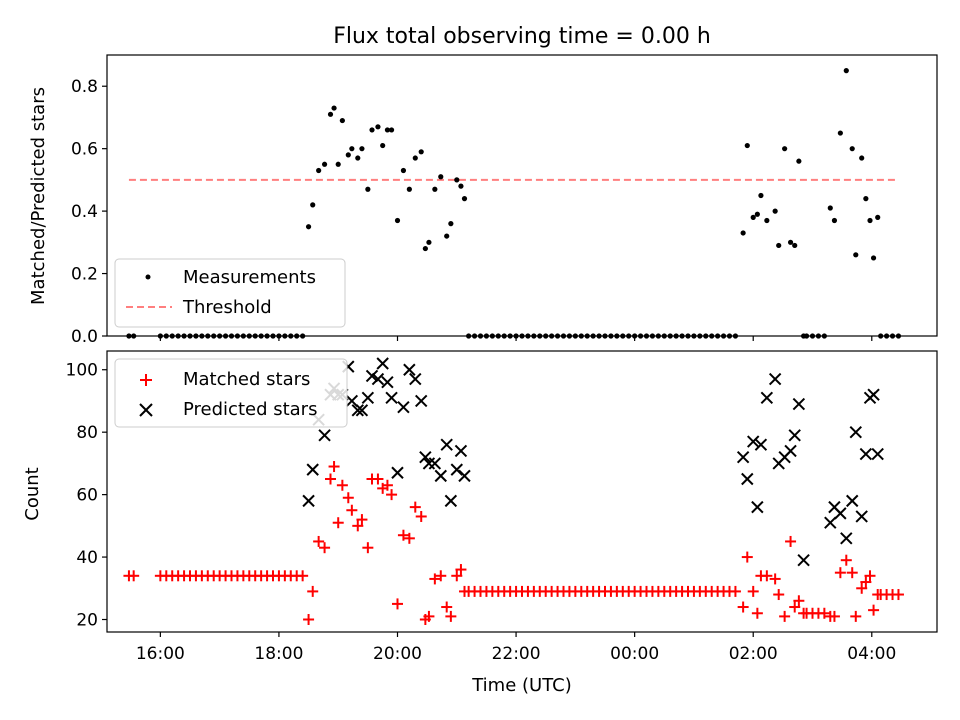 The image size is (960, 720). Describe the element at coordinates (84, 212) in the screenshot. I see `ratio-ytick-label: 0.4` at that location.